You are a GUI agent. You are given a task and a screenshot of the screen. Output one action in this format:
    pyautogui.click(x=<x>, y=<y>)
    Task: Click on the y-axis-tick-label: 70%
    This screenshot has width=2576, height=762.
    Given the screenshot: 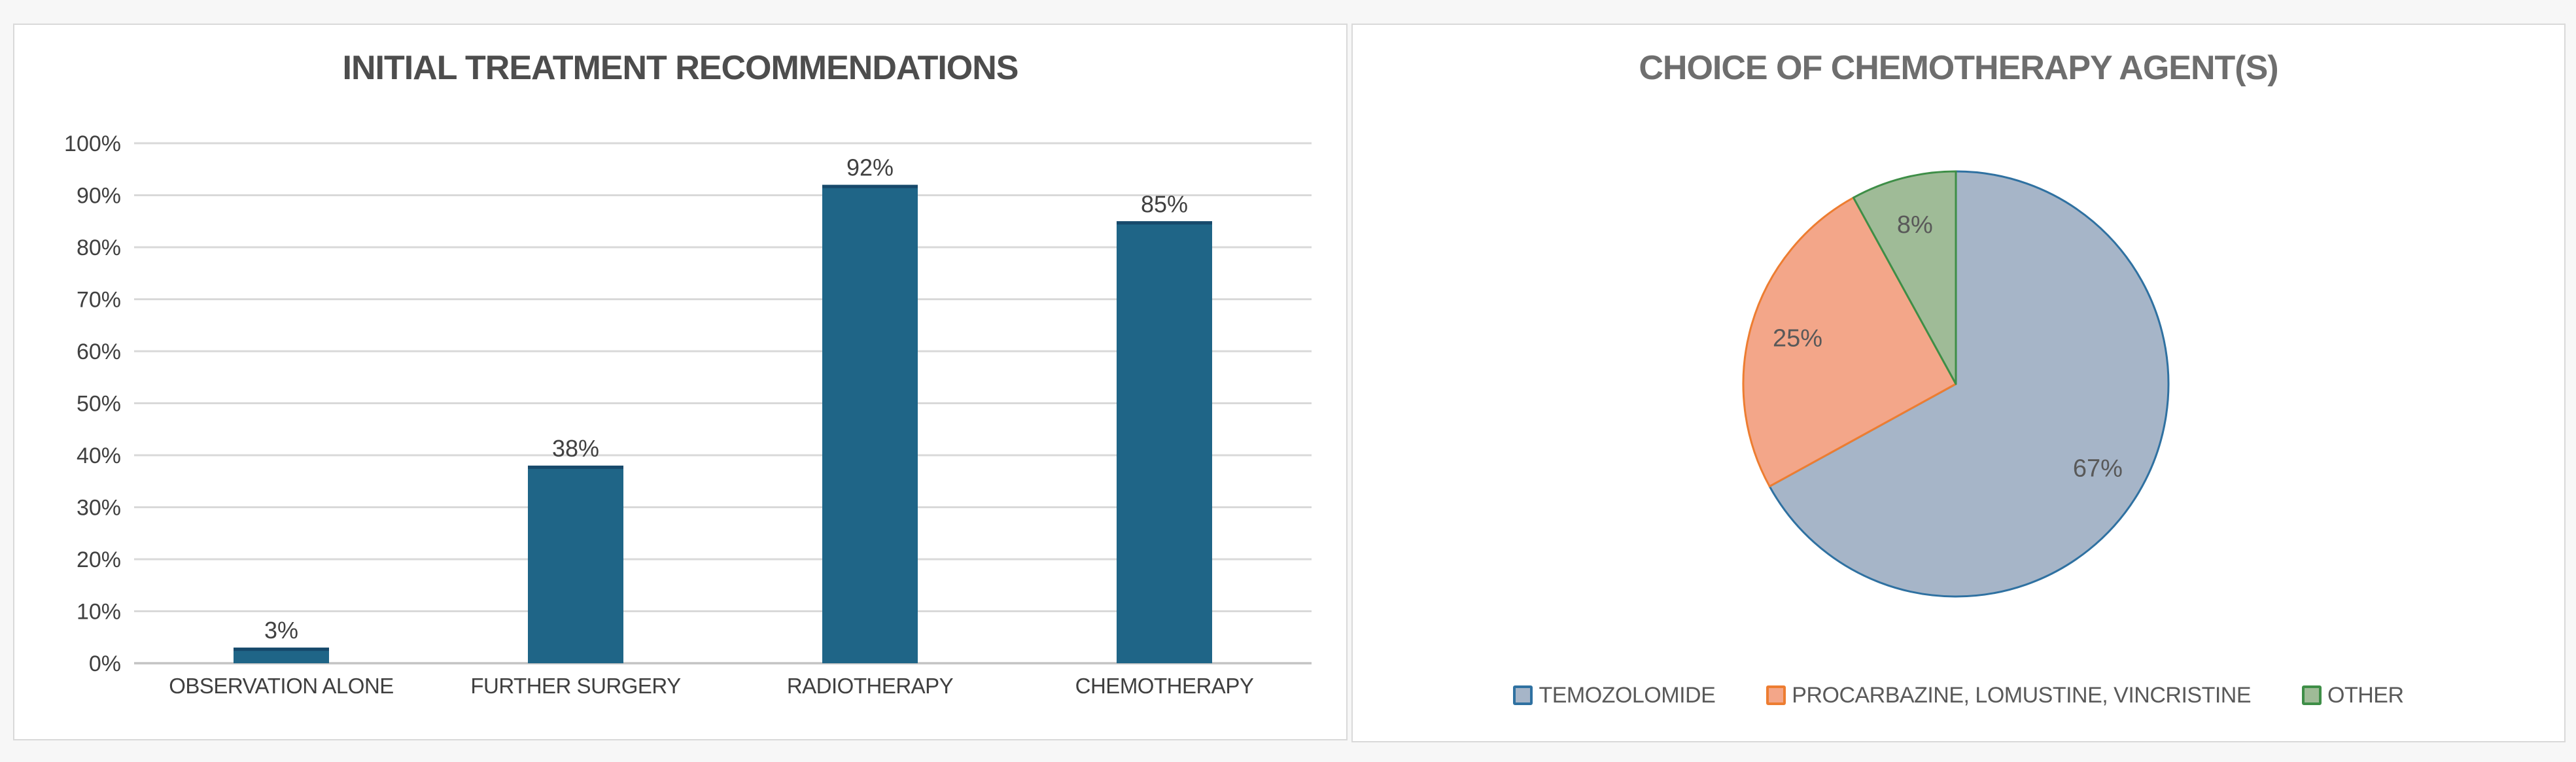 What is the action you would take?
    pyautogui.click(x=99, y=300)
    